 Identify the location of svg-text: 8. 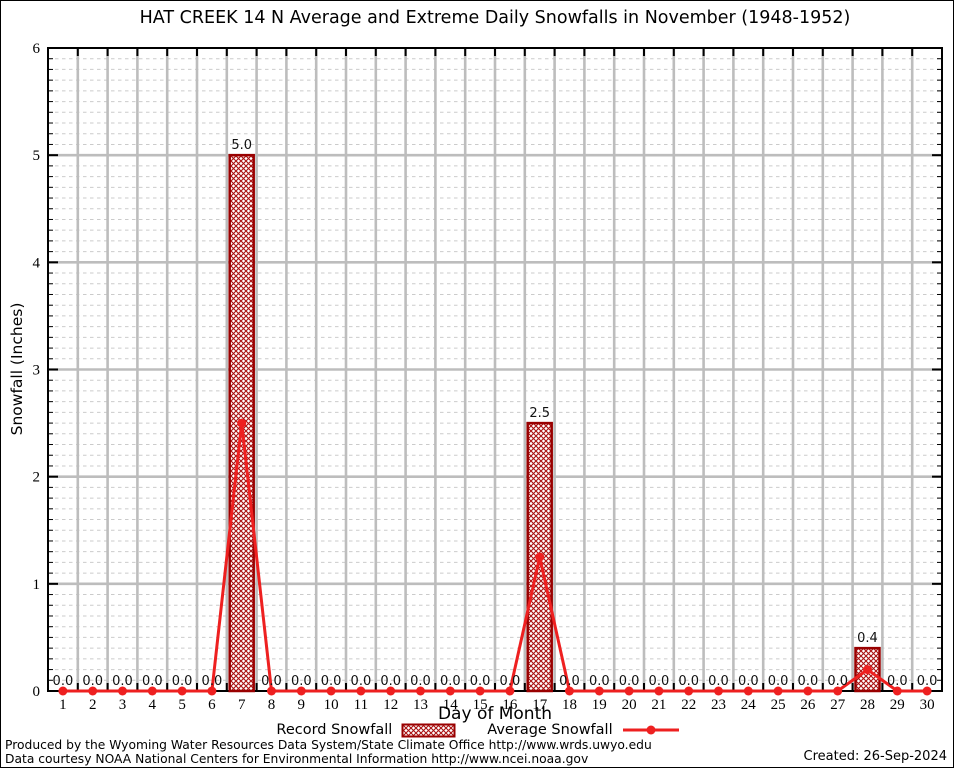
(272, 705).